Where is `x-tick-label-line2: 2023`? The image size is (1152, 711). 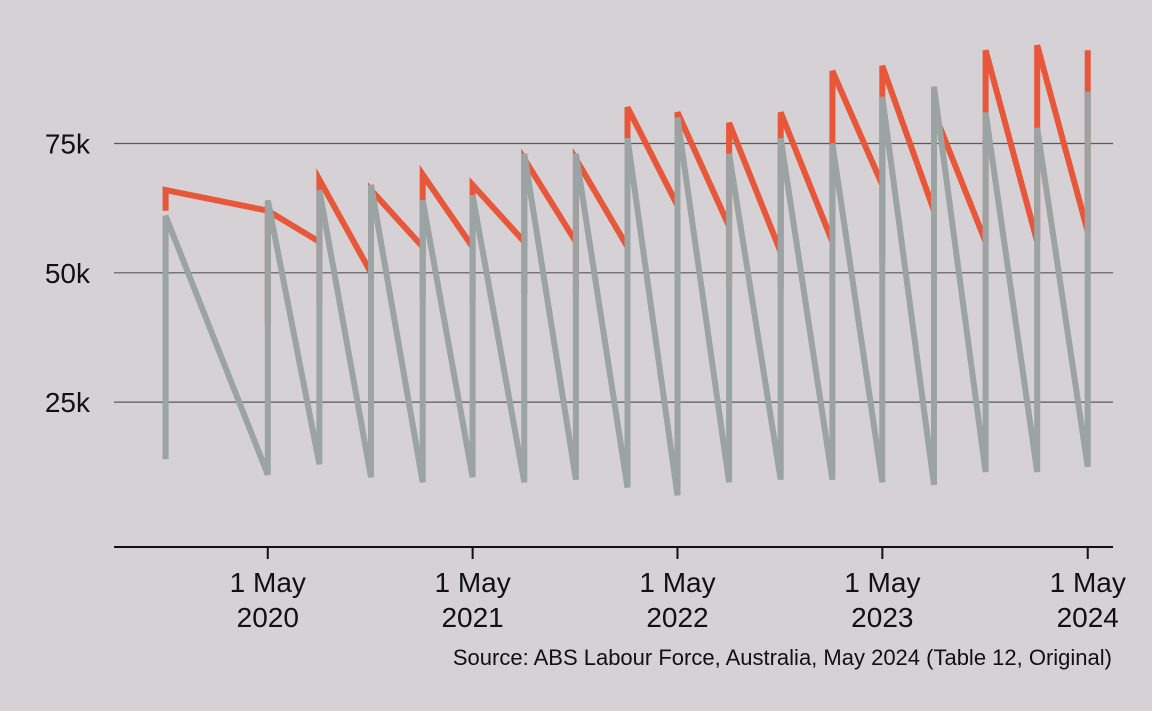 x-tick-label-line2: 2023 is located at coordinates (882, 617).